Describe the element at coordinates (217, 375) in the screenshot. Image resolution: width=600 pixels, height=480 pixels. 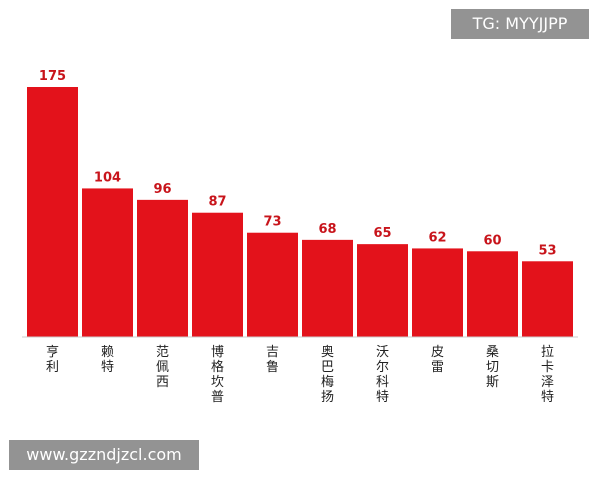
I see `category-label-4: 博格坎普` at that location.